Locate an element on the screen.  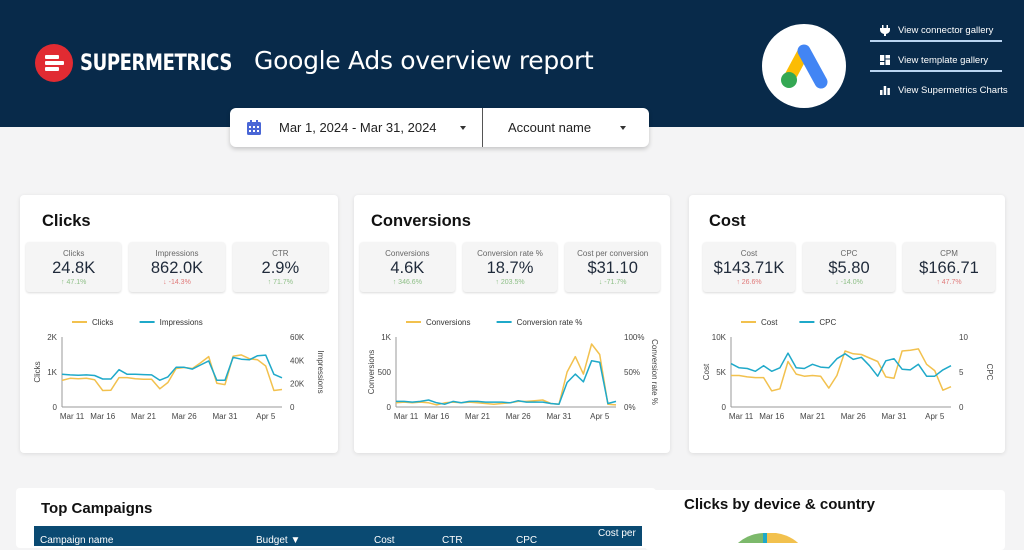
column-header-campaign-name: Campaign name is located at coordinates (77, 540).